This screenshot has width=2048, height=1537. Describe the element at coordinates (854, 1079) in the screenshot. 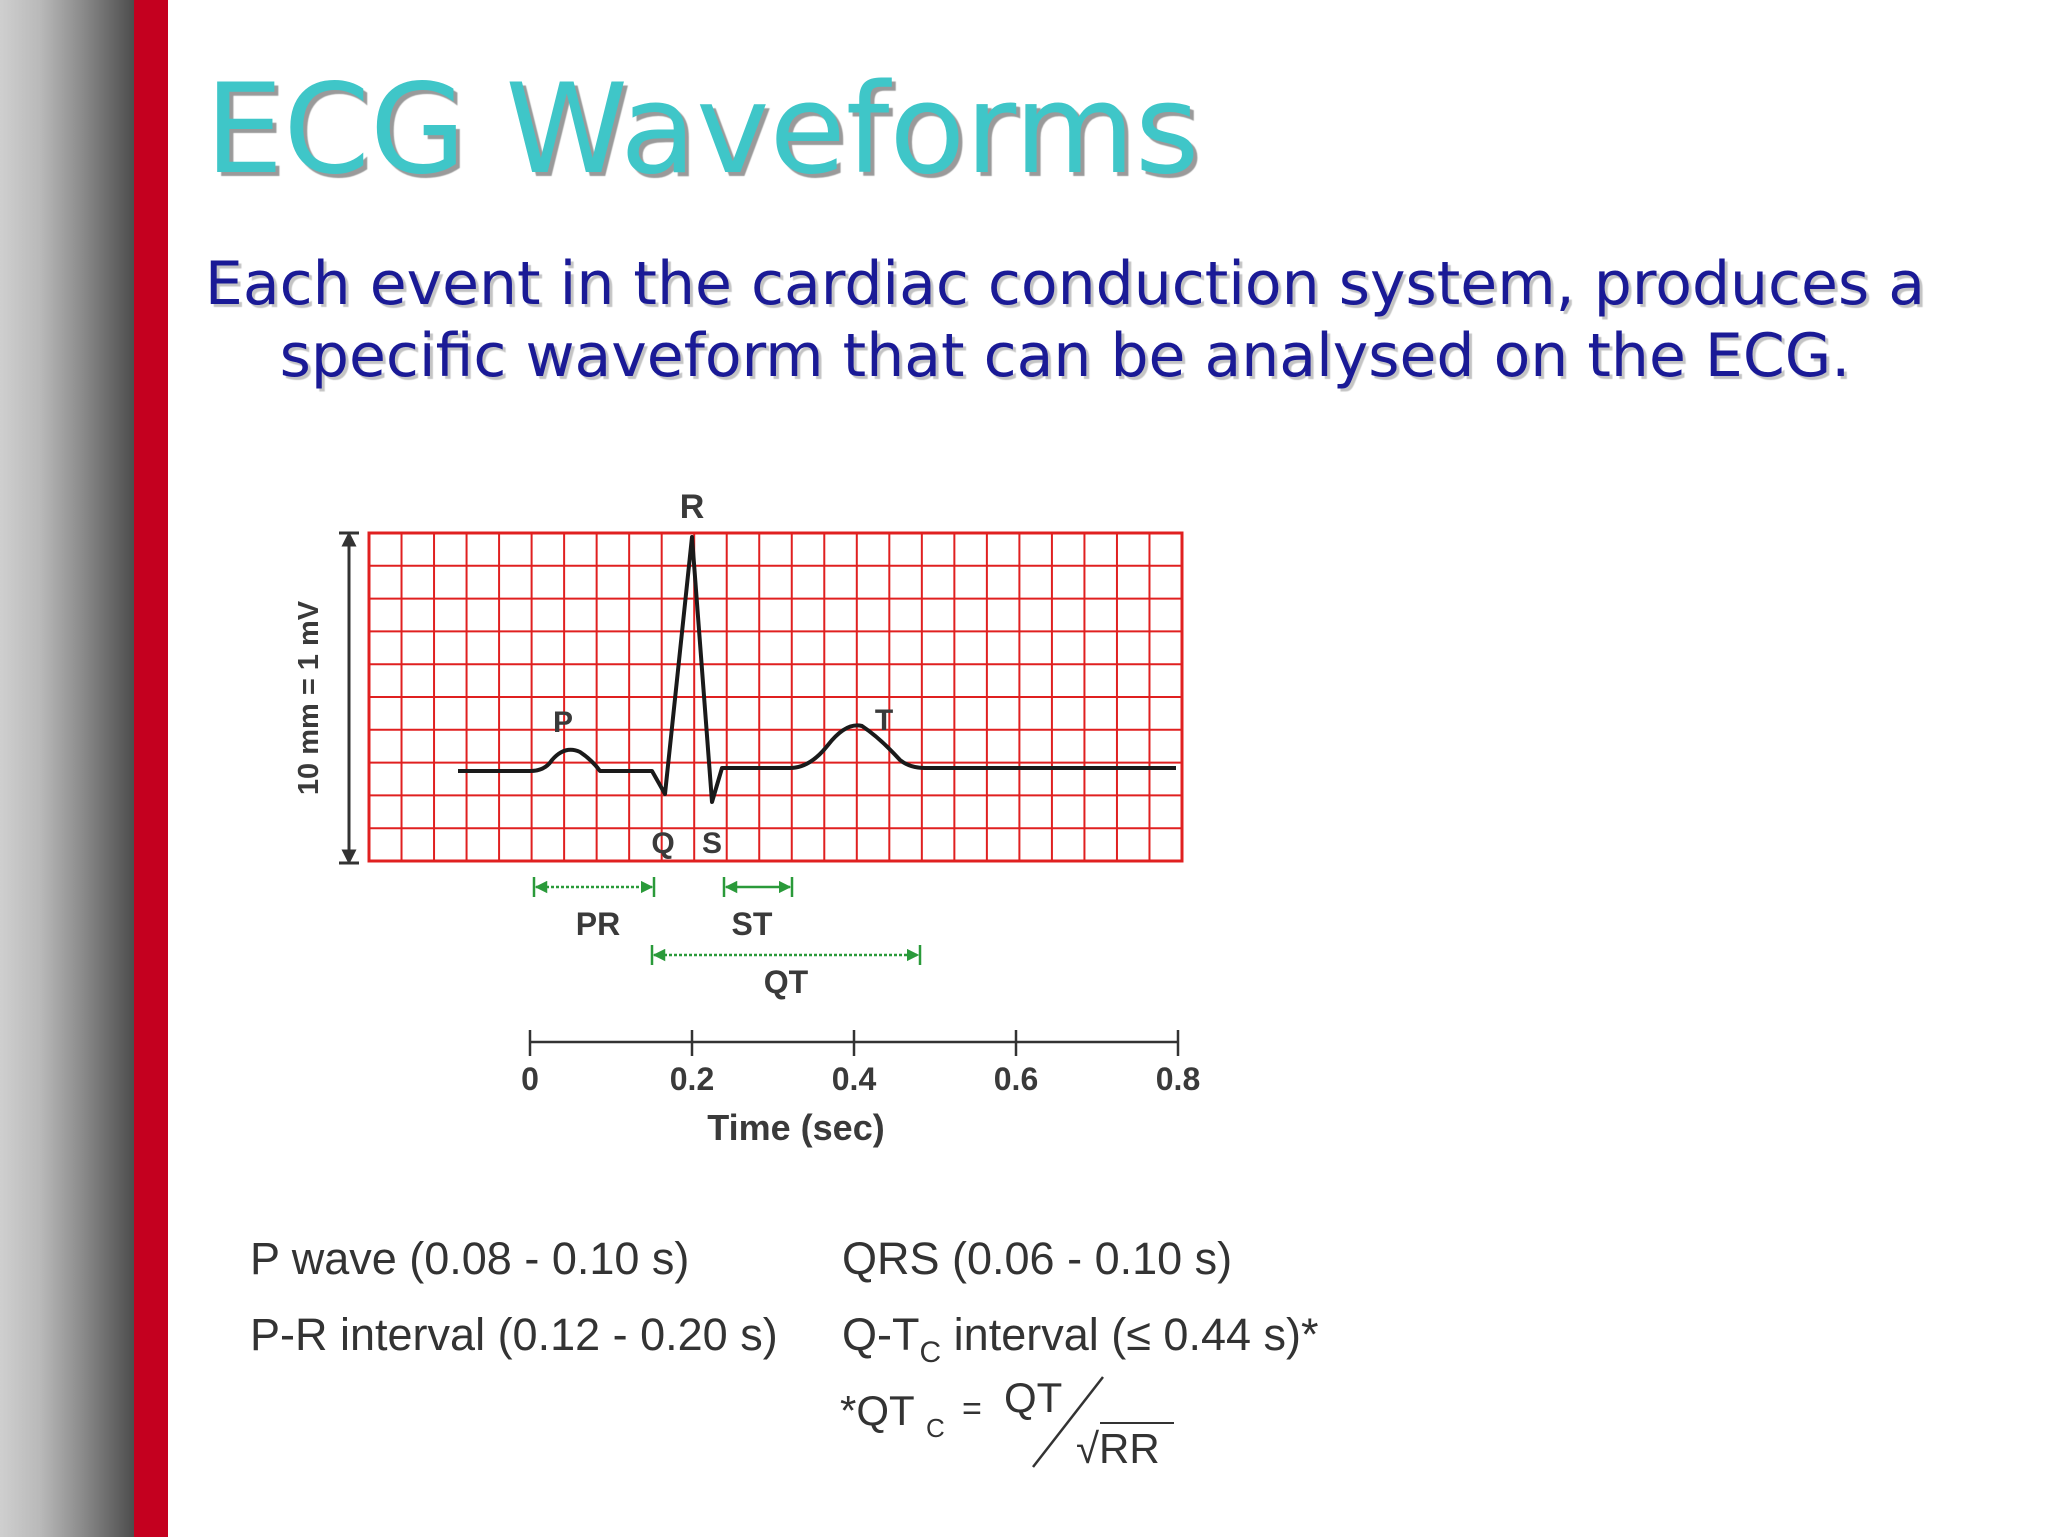

I see `time-axis-tick-label: 0.4` at that location.